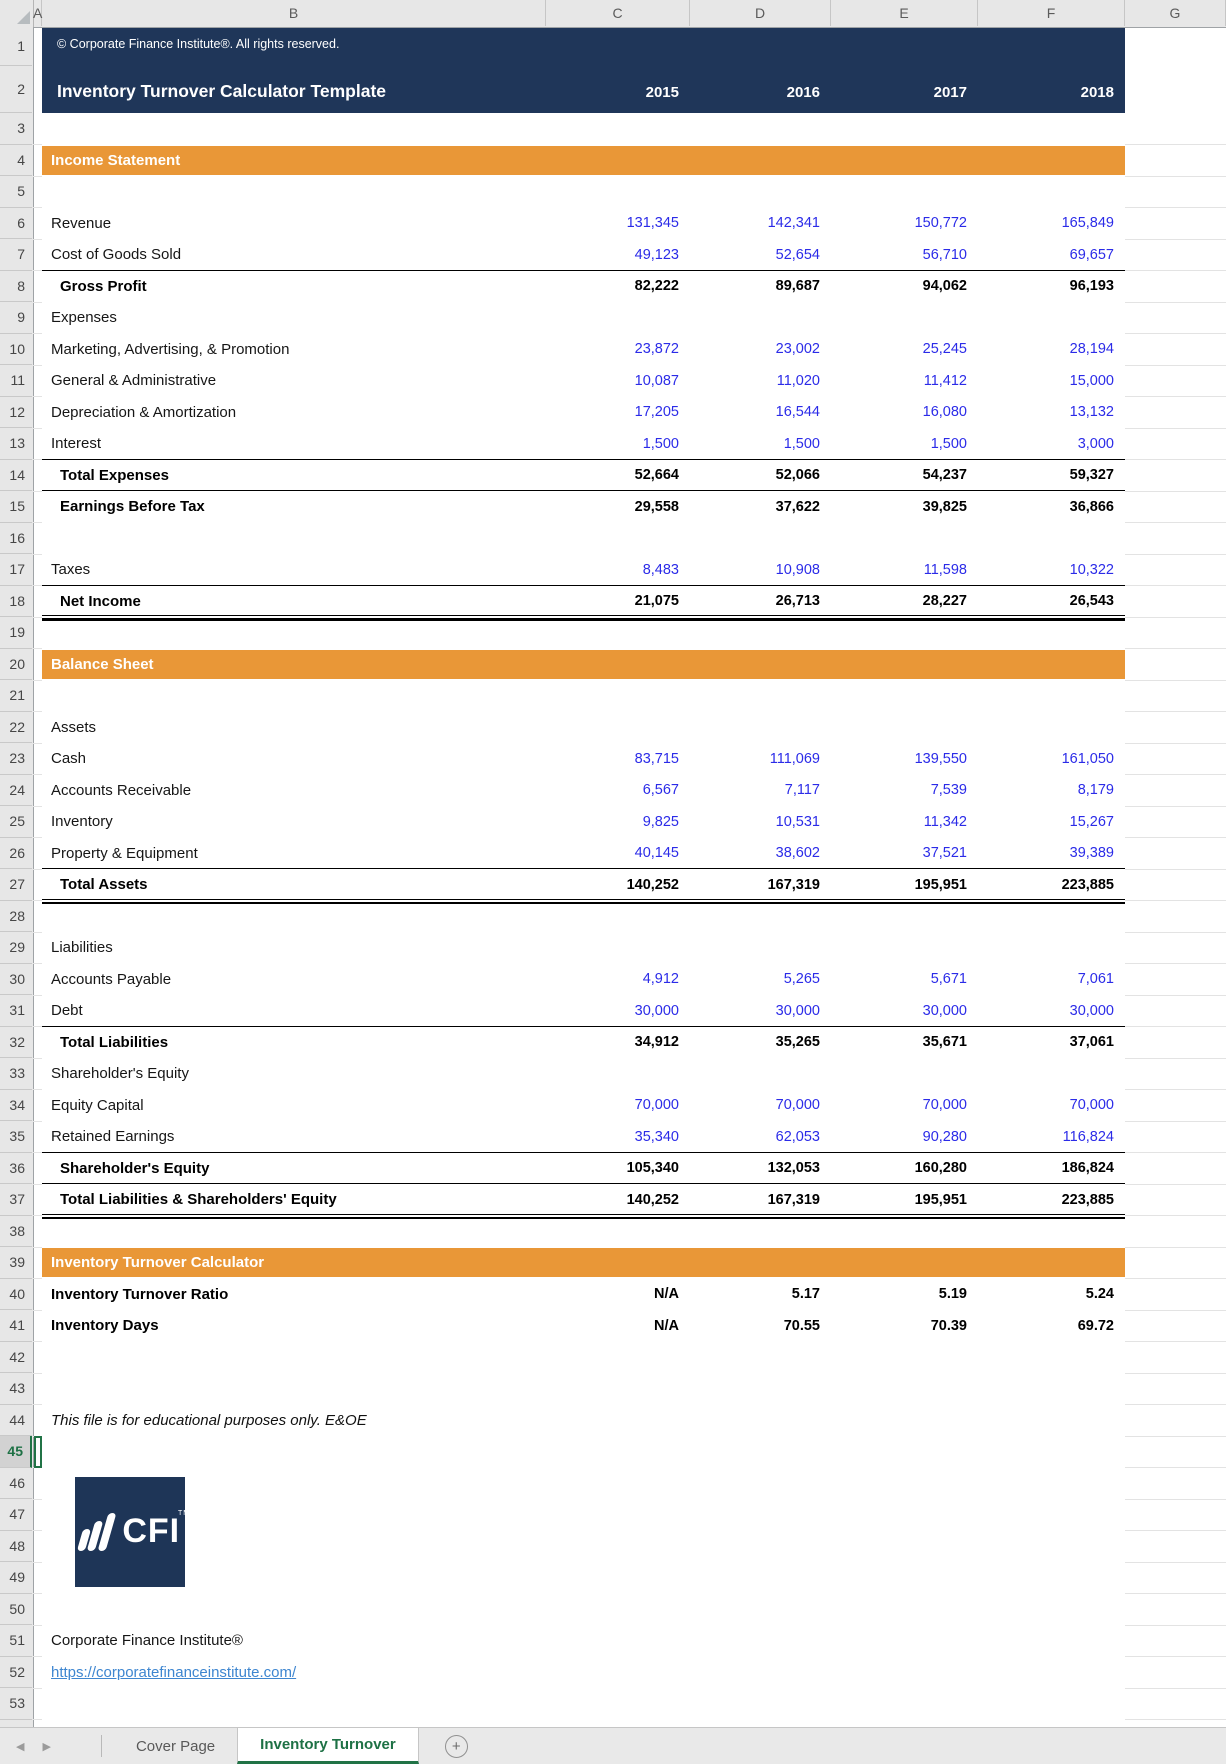 The height and width of the screenshot is (1764, 1226). Describe the element at coordinates (1175, 13) in the screenshot. I see `column-header-G: G` at that location.